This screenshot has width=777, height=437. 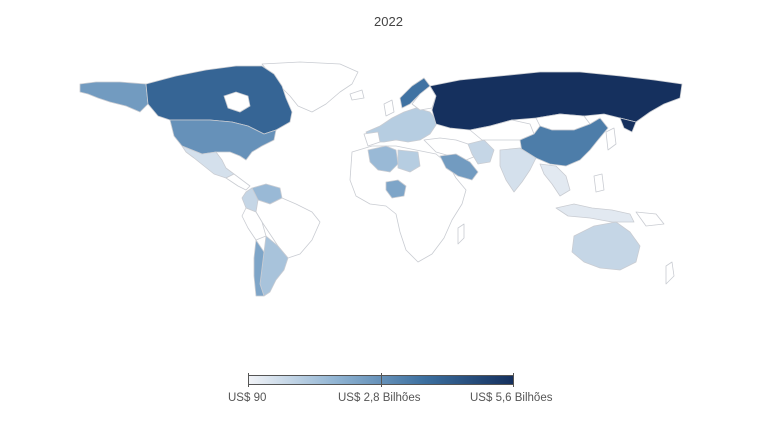 I want to click on region-libya, so click(x=409, y=161).